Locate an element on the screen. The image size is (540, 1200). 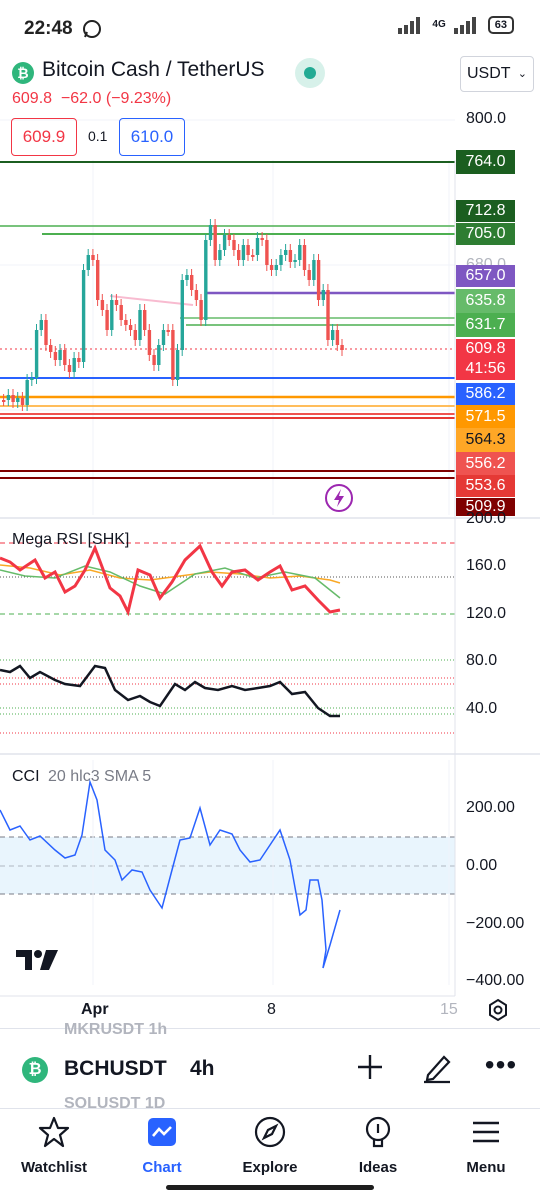
drawing-pen-icon is located at coordinates (437, 1068).